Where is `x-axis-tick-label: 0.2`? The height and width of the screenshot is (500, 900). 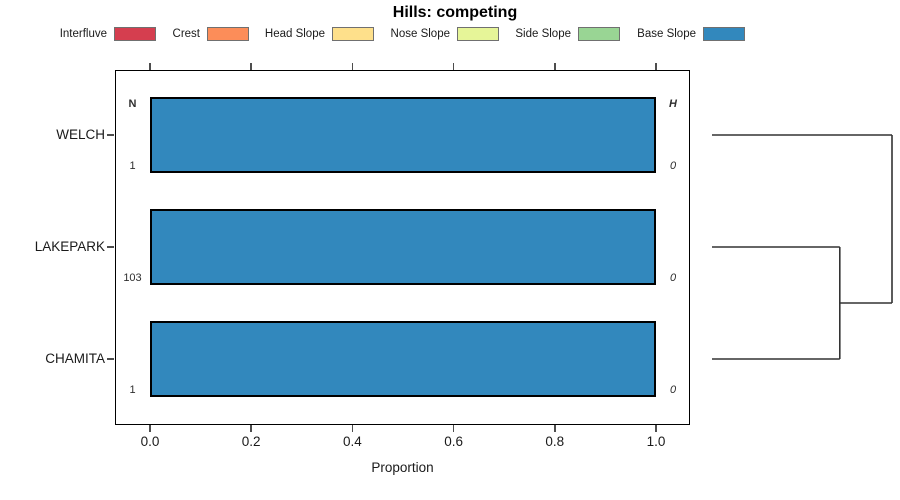
x-axis-tick-label: 0.2 is located at coordinates (251, 441).